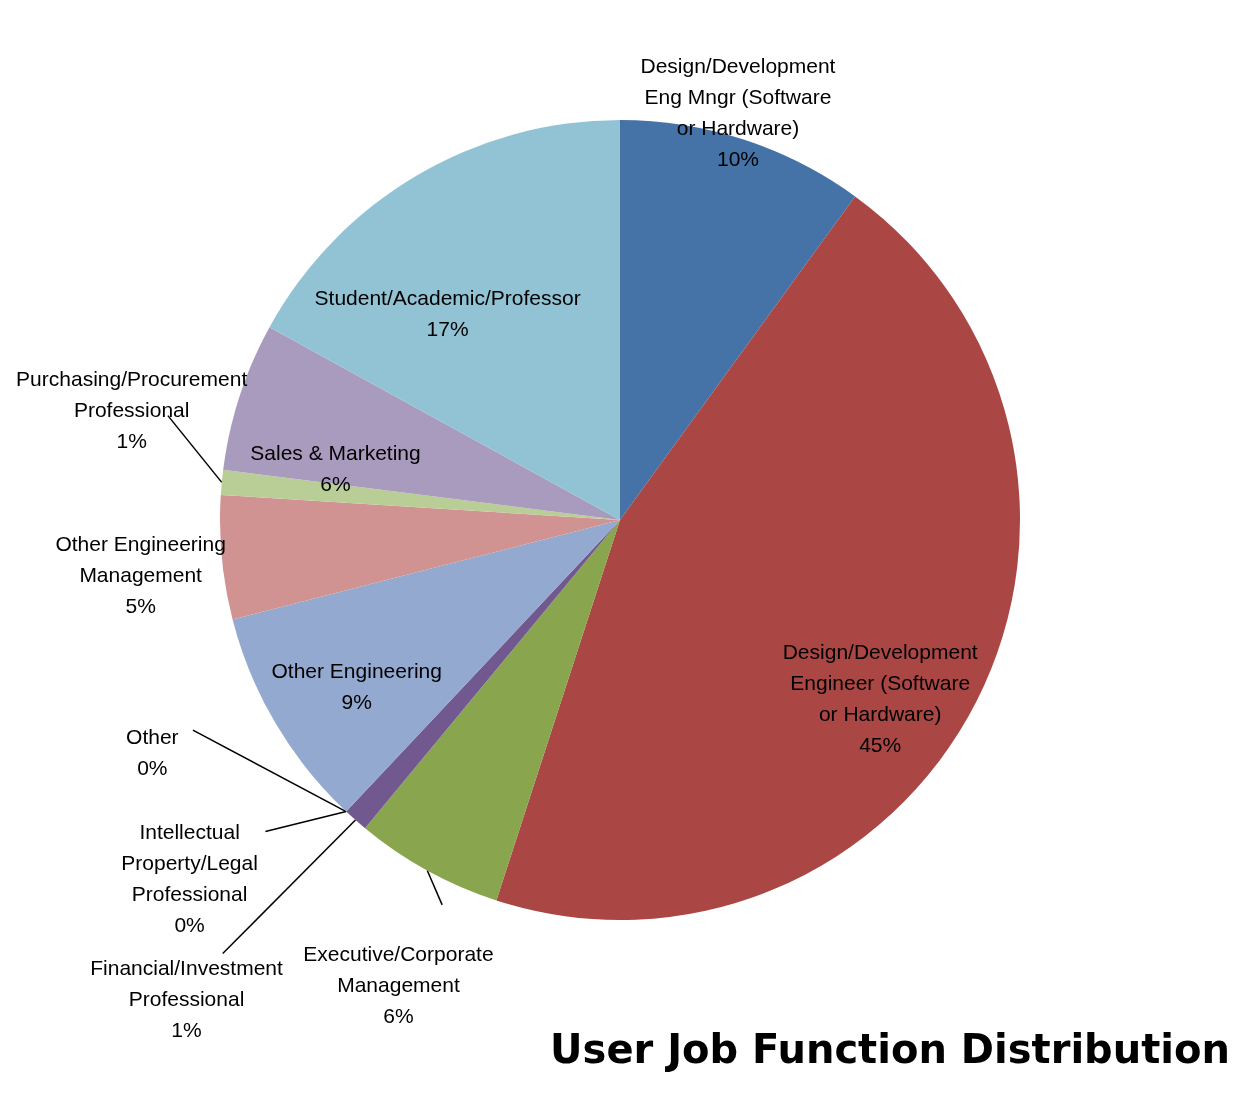  I want to click on slice-label: Executive/Corporate Management, so click(398, 968).